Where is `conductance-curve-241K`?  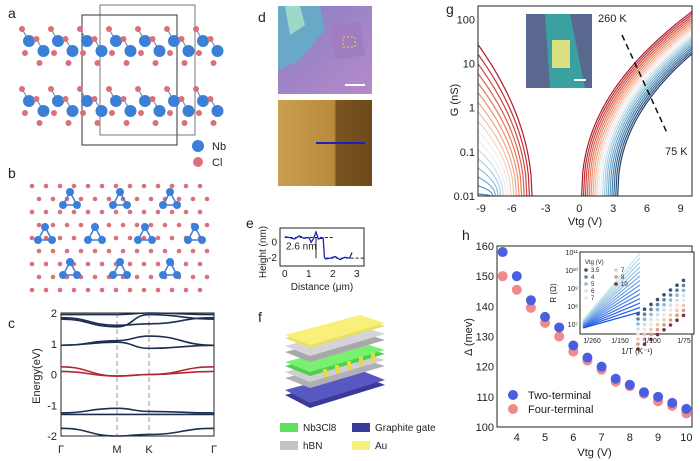
conductance-curve-241K is located at coordinates (638, 106).